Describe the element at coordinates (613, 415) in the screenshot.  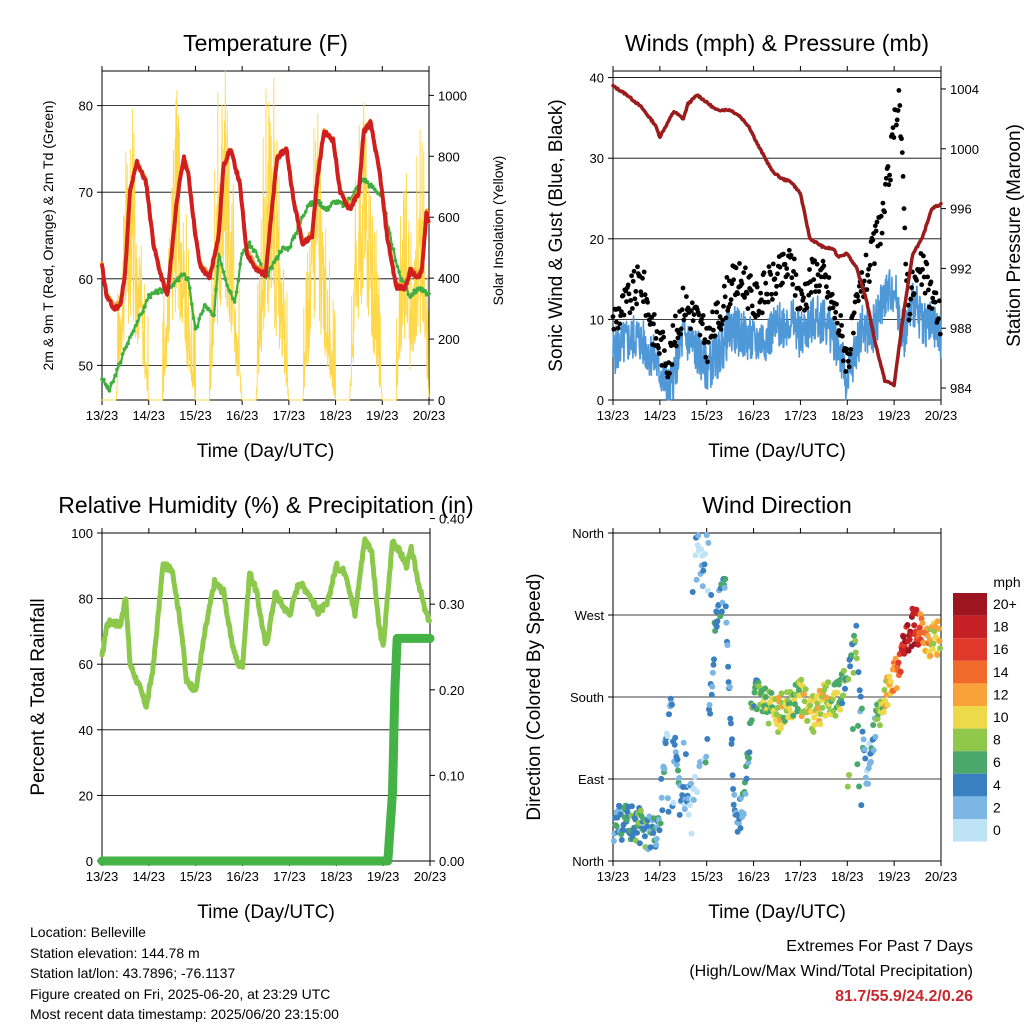
I see `x-tick-label: 13/23` at that location.